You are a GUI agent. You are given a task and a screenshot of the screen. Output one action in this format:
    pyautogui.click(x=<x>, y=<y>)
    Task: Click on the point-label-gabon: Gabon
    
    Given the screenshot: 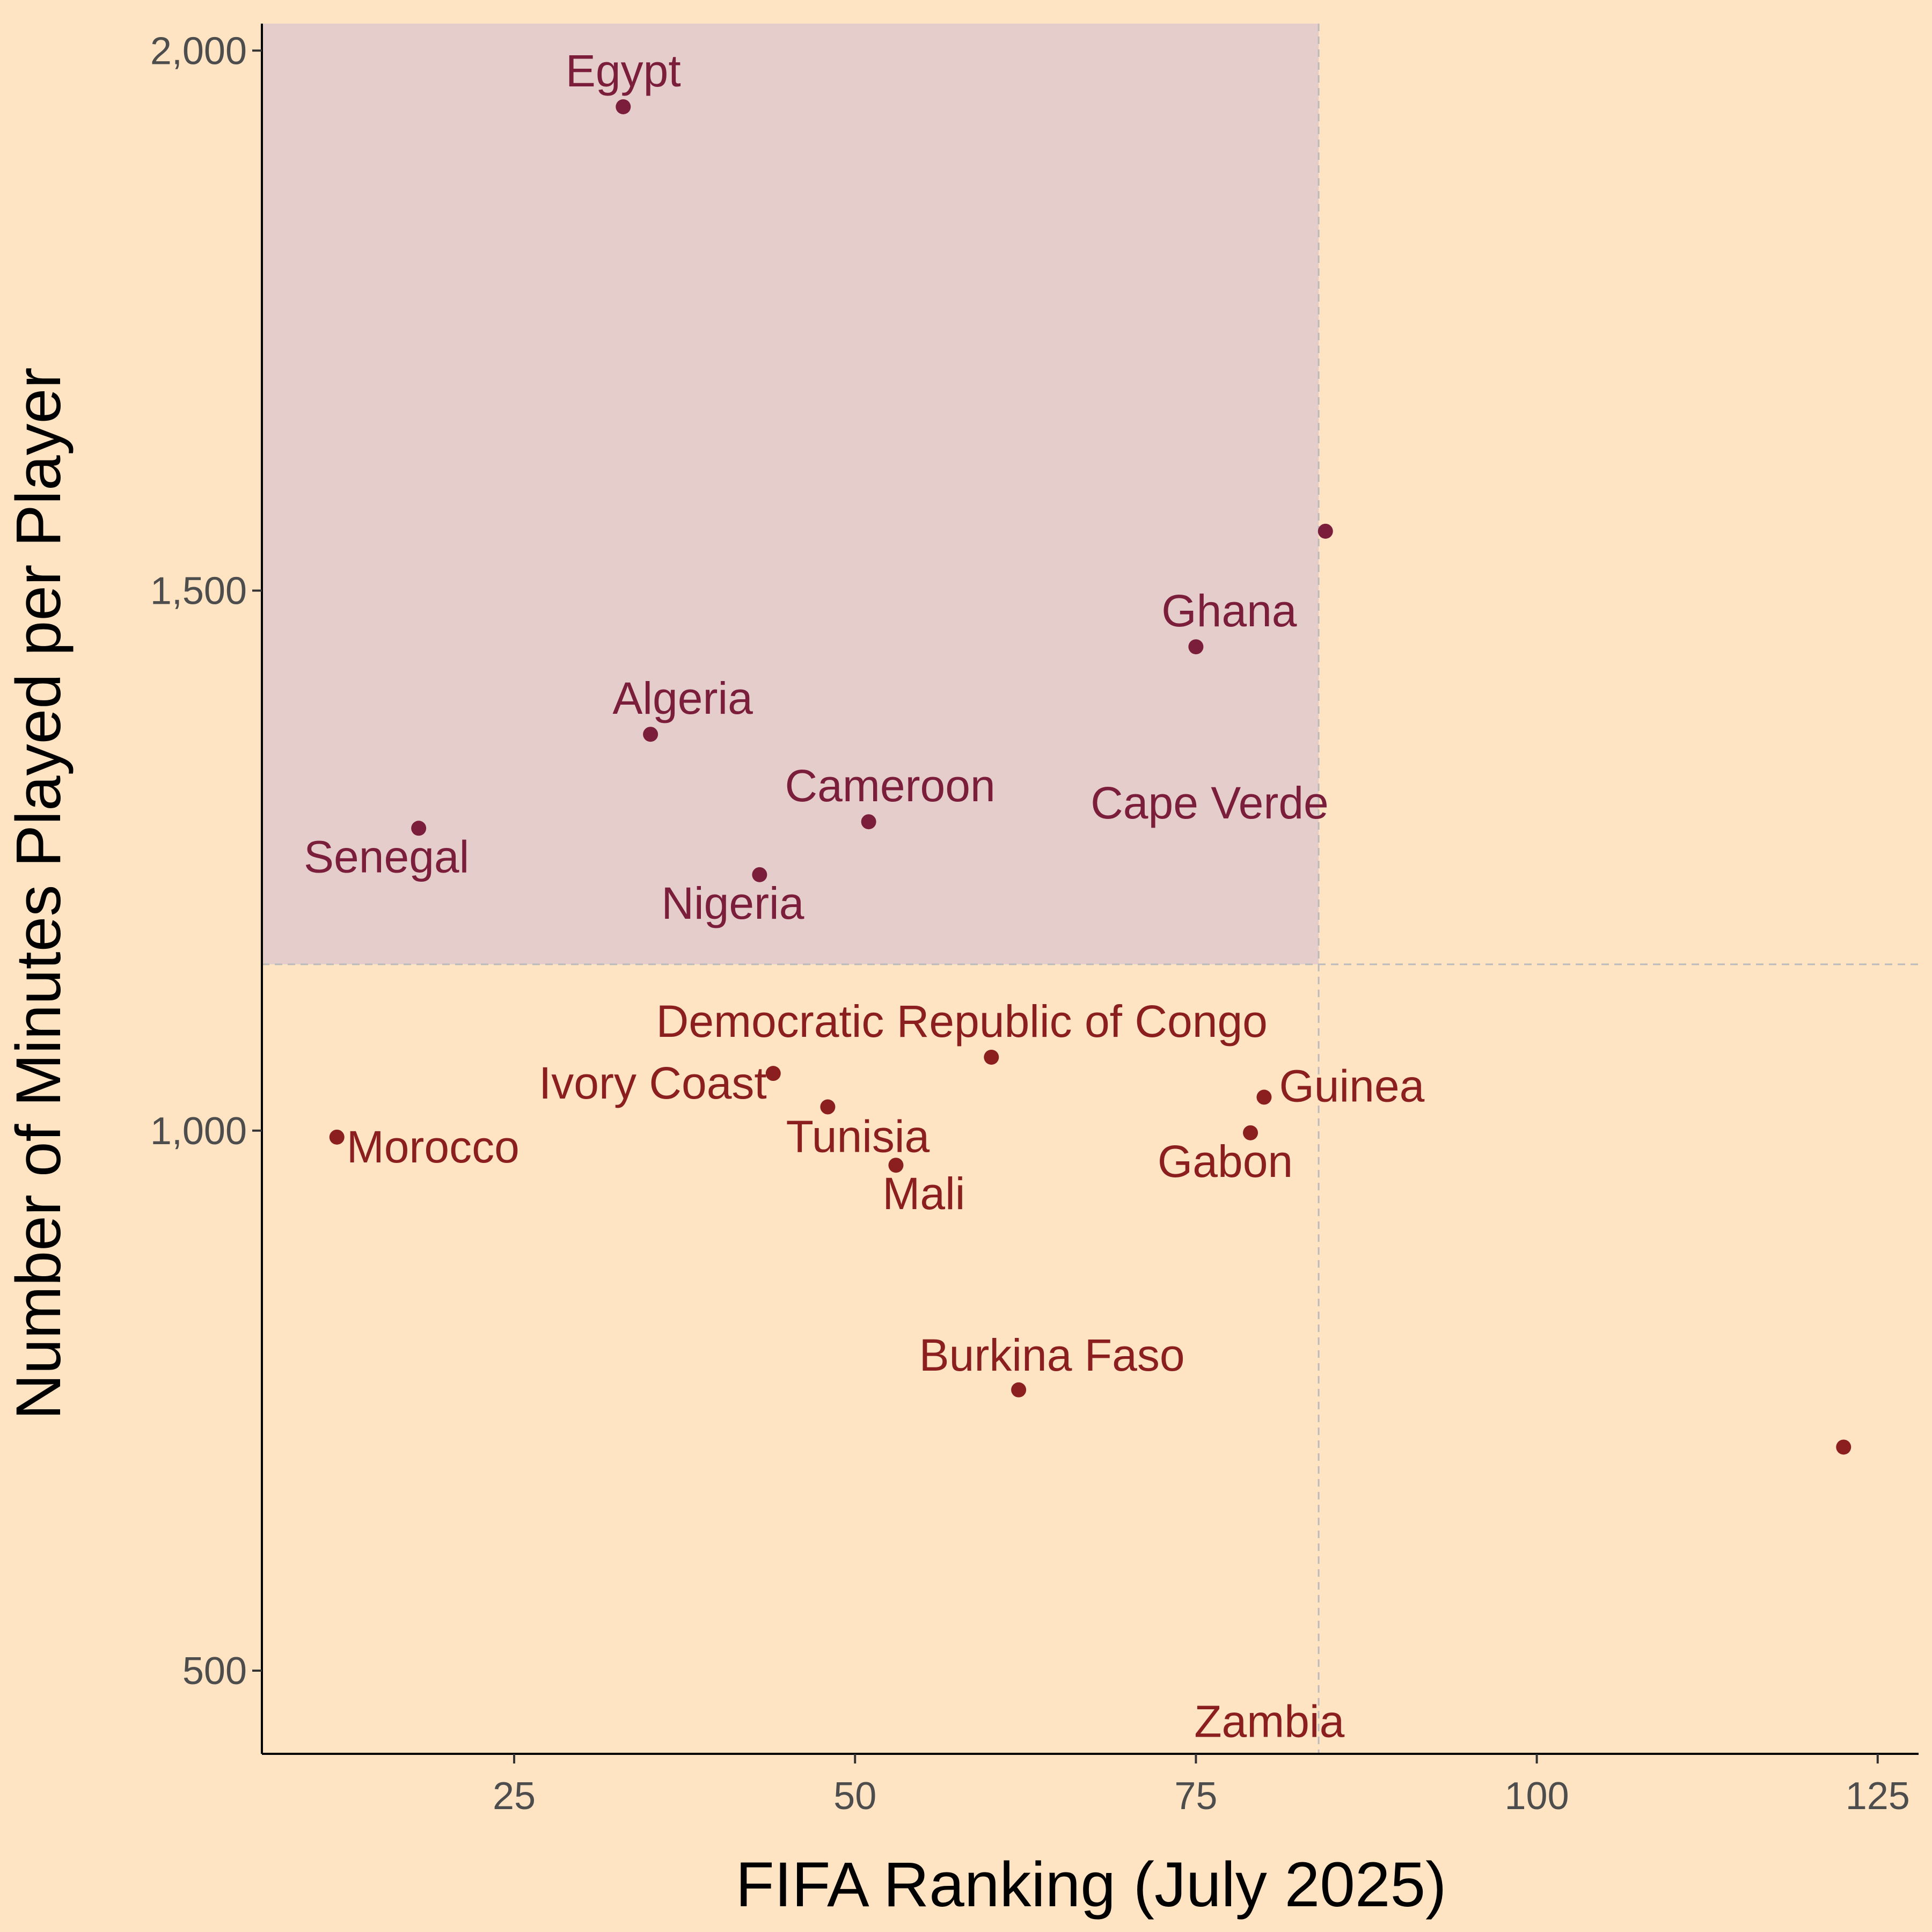 What is the action you would take?
    pyautogui.click(x=1225, y=1161)
    